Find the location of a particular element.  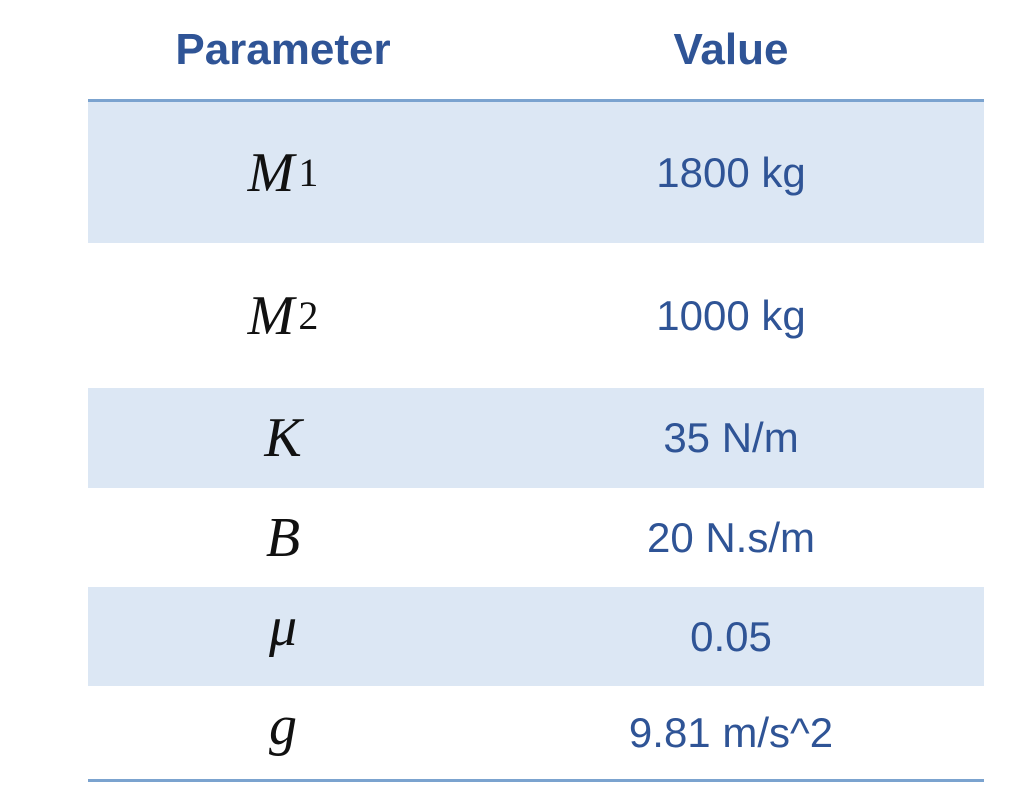

parameter-cell: K is located at coordinates (283, 438).